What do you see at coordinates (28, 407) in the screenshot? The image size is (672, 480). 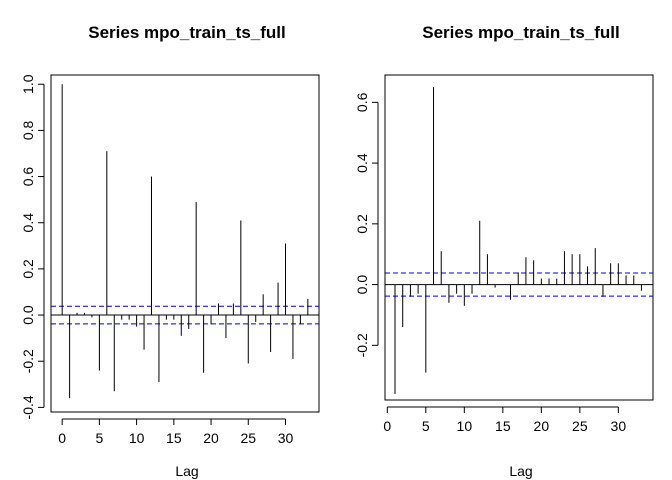 I see `y-tick-label: -0.4` at bounding box center [28, 407].